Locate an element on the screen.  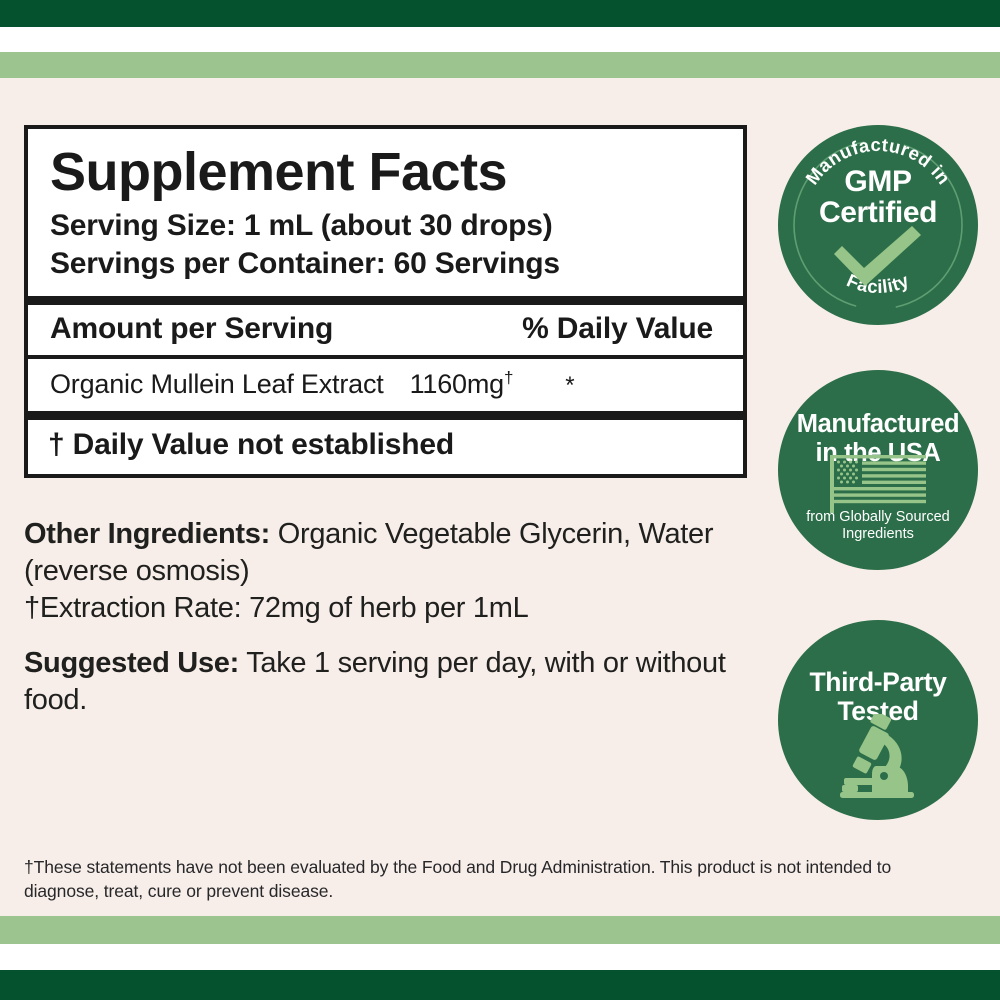
badge-gmp-main-text: GMP Certified is located at coordinates (878, 197).